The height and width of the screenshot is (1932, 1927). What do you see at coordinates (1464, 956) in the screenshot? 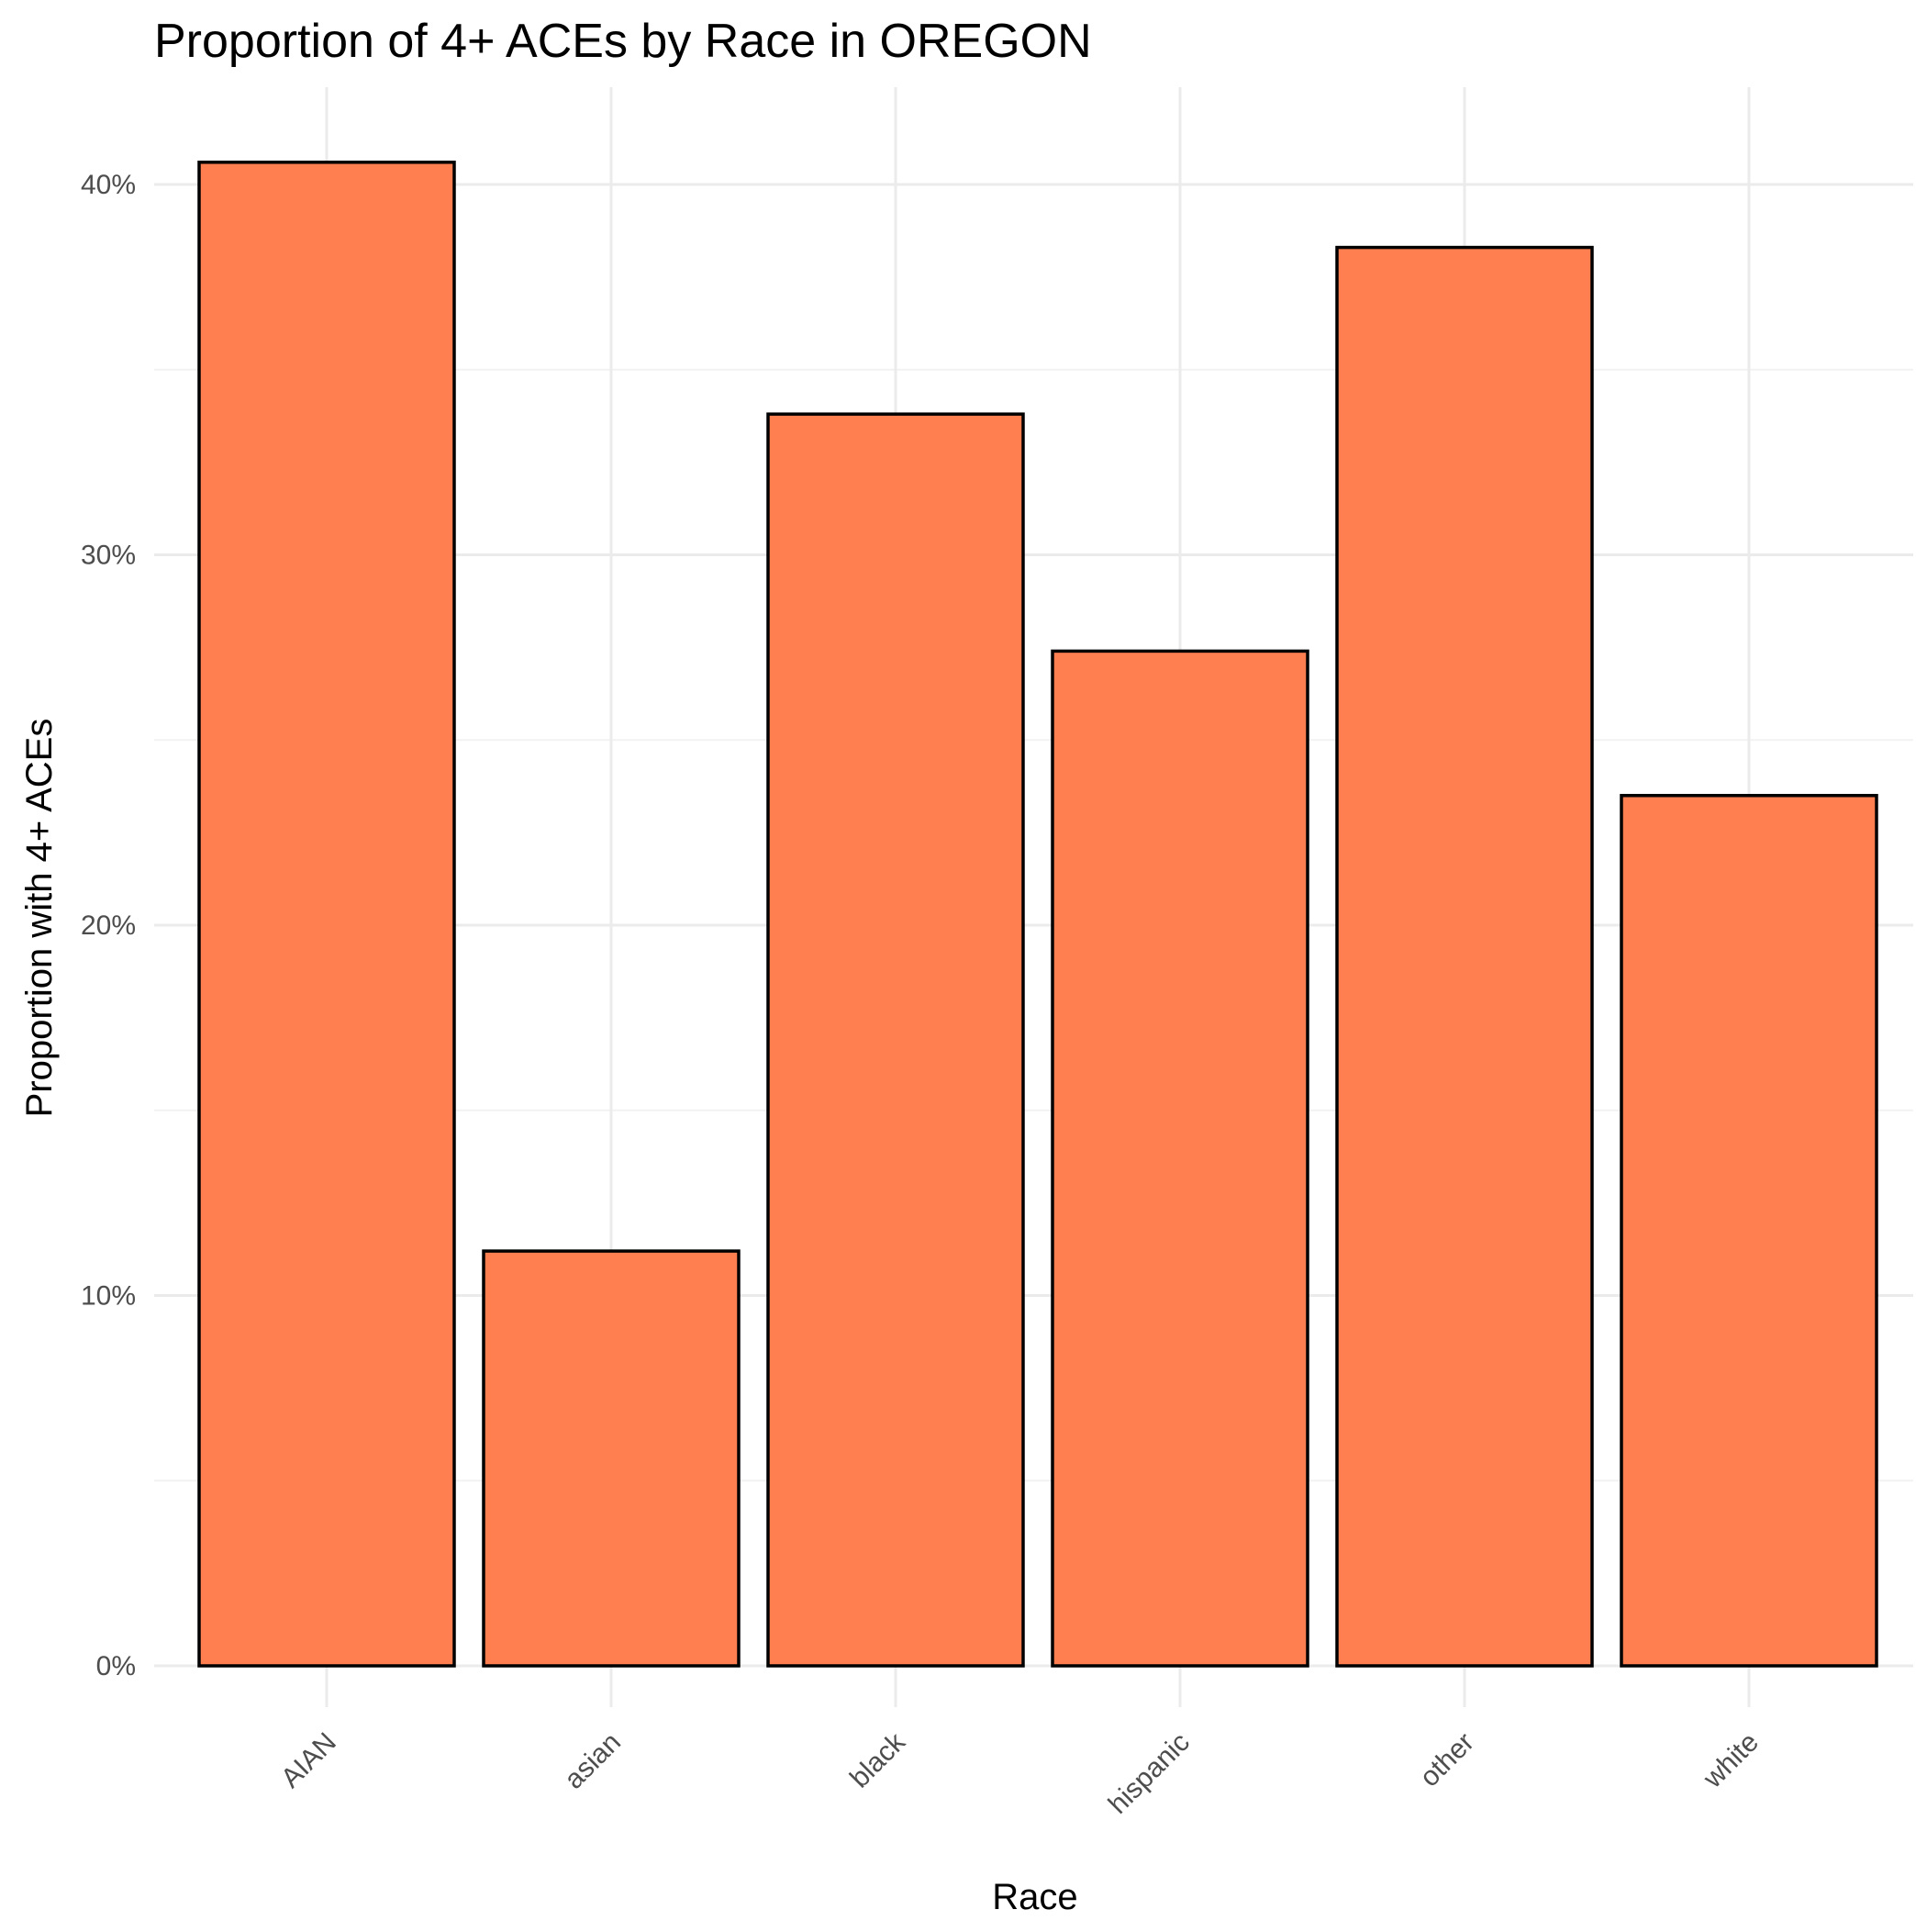
I see `bar-other` at bounding box center [1464, 956].